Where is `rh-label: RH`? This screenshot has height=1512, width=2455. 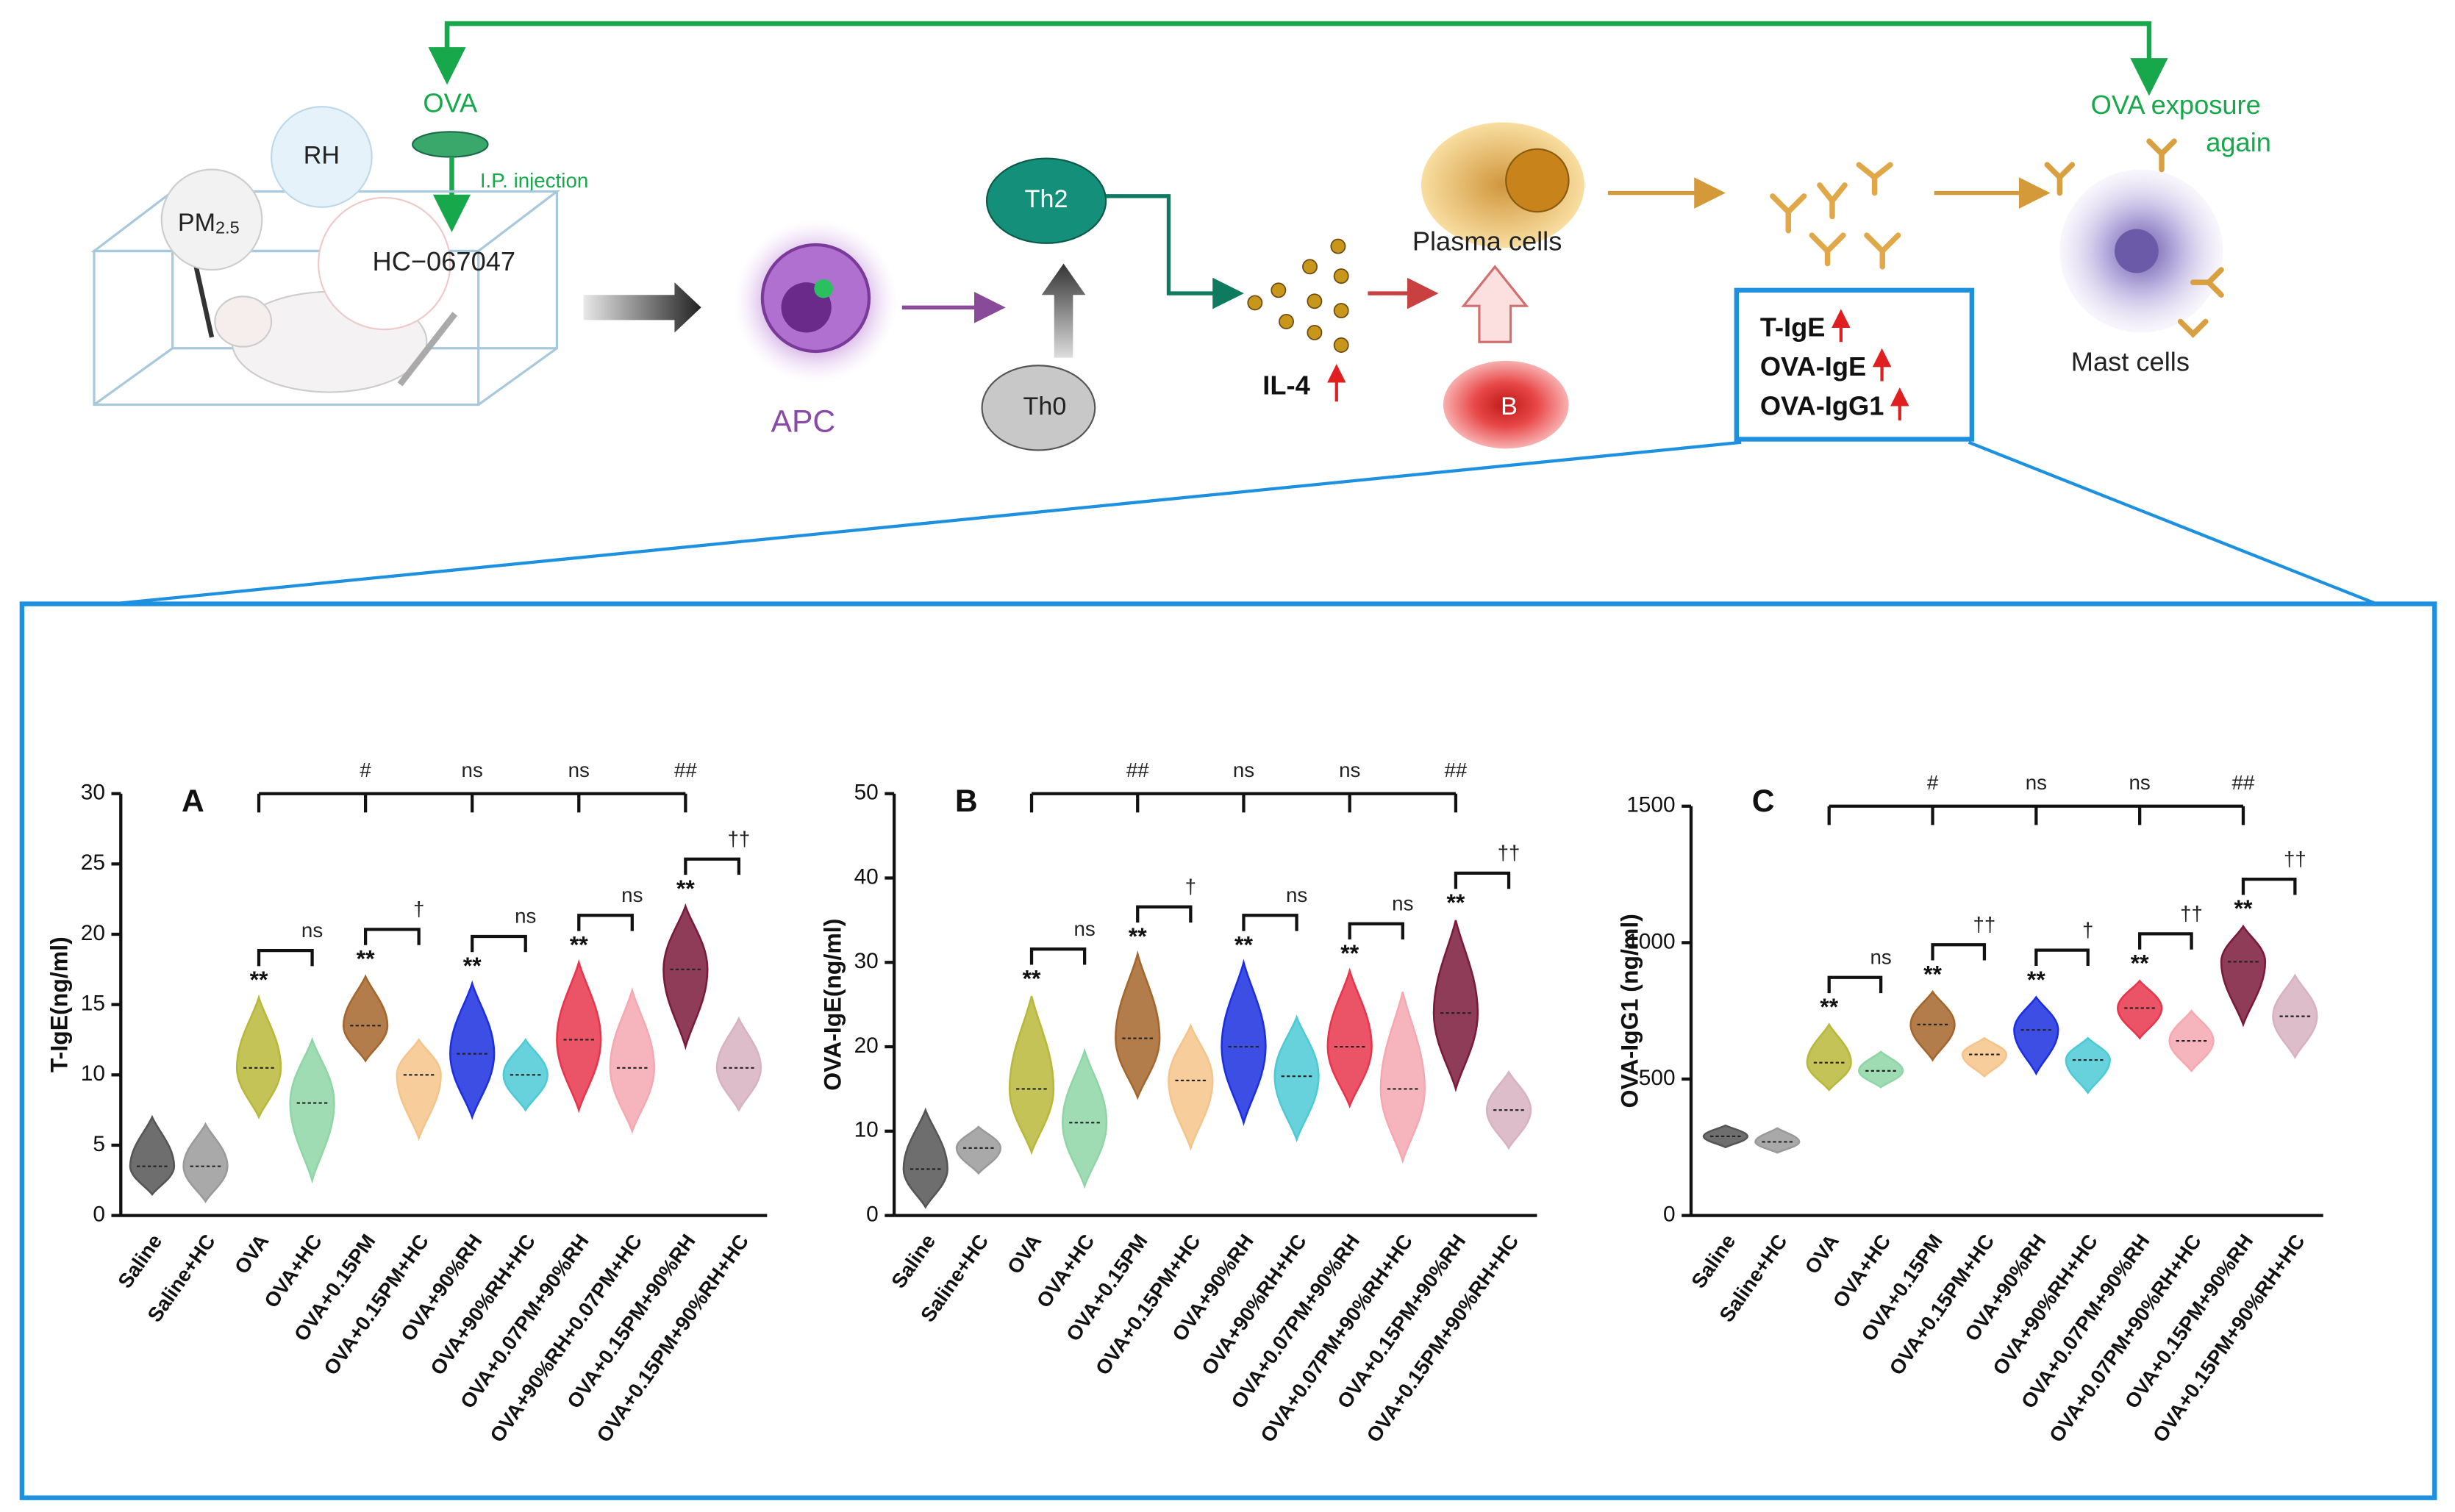
rh-label: RH is located at coordinates (322, 156).